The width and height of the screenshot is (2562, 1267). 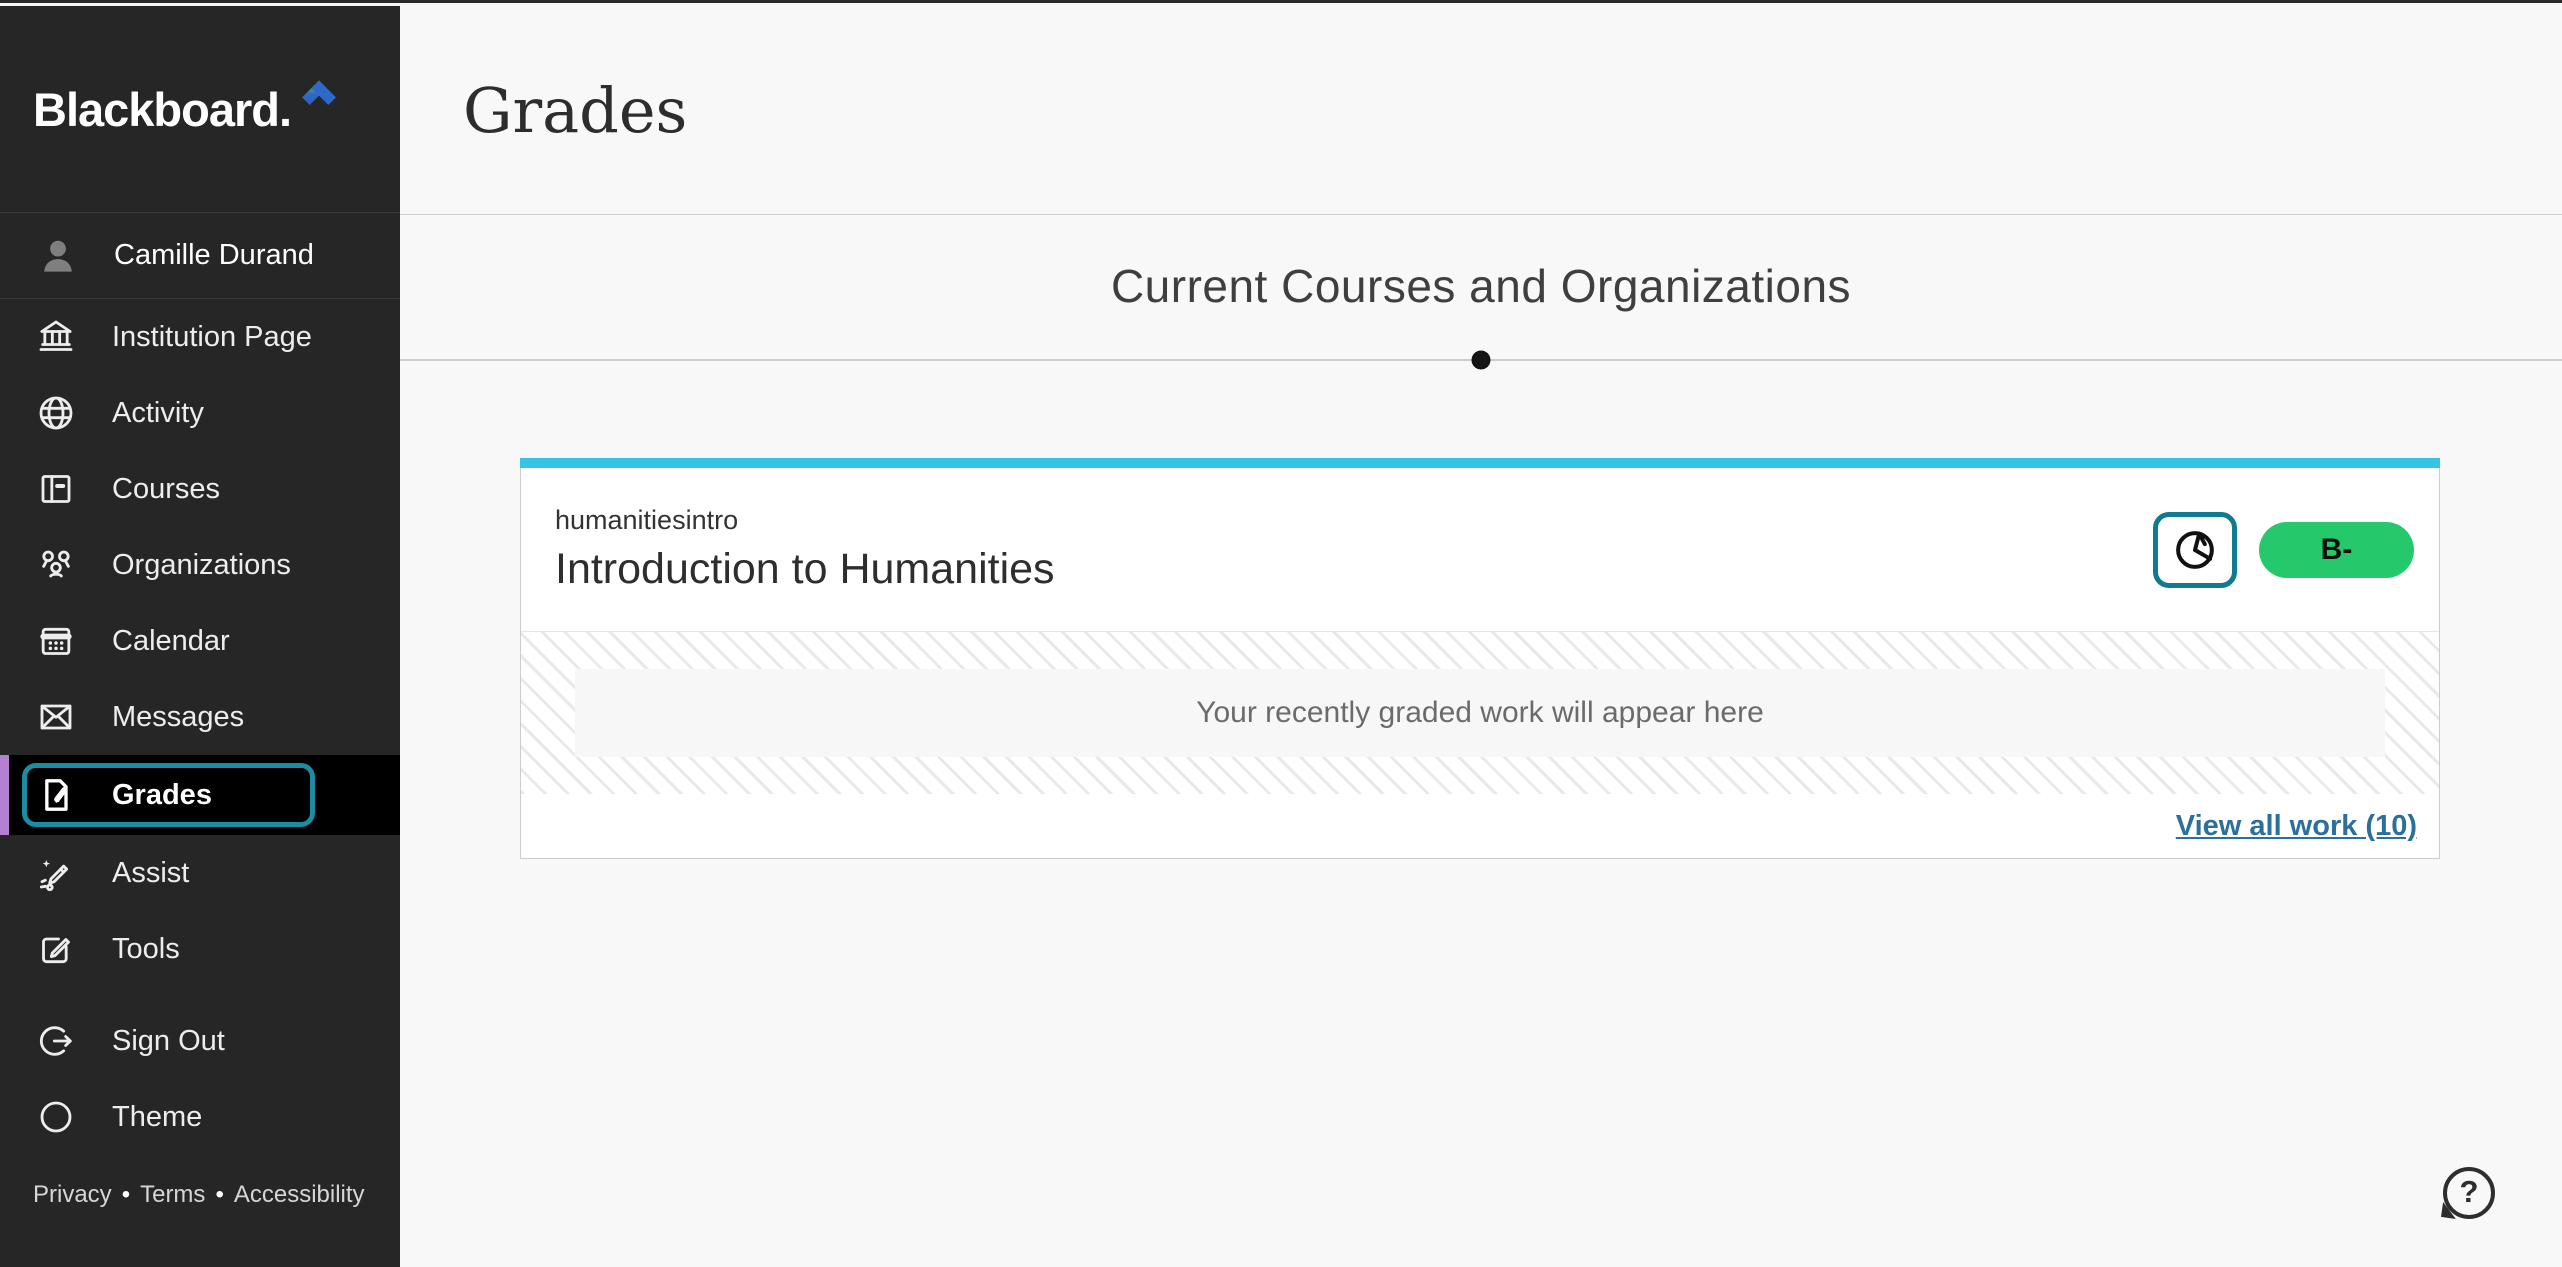 What do you see at coordinates (162, 109) in the screenshot?
I see `blackboard-logo: Blackboard.` at bounding box center [162, 109].